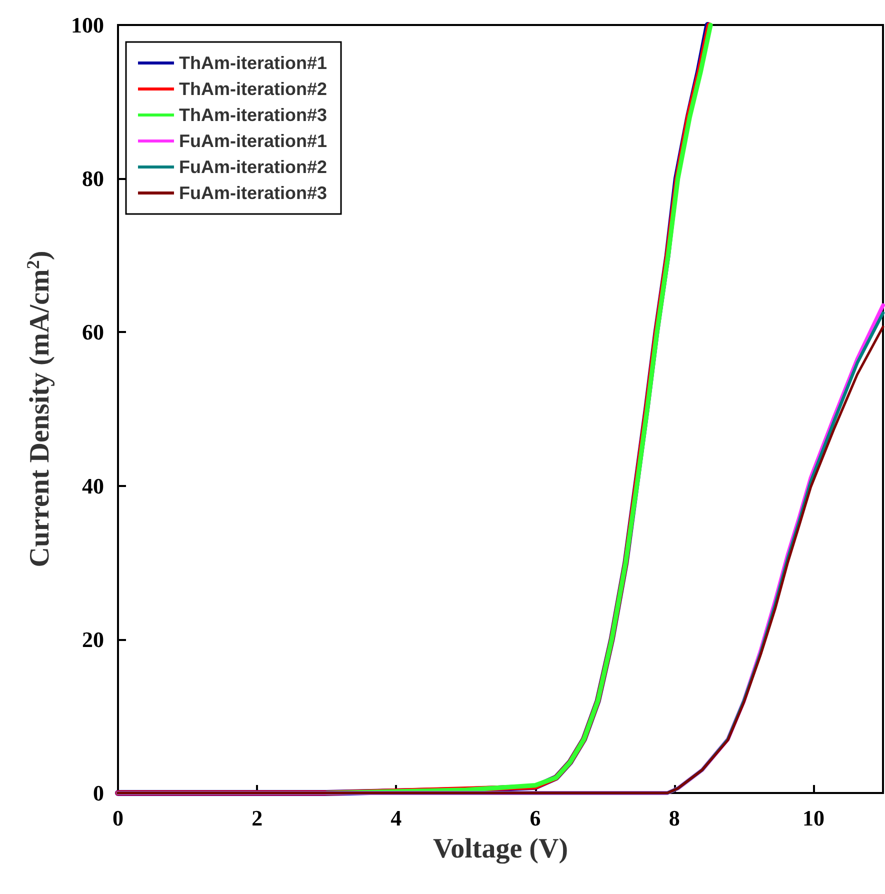  What do you see at coordinates (253, 89) in the screenshot?
I see `legend-label: ThAm-iteration#2` at bounding box center [253, 89].